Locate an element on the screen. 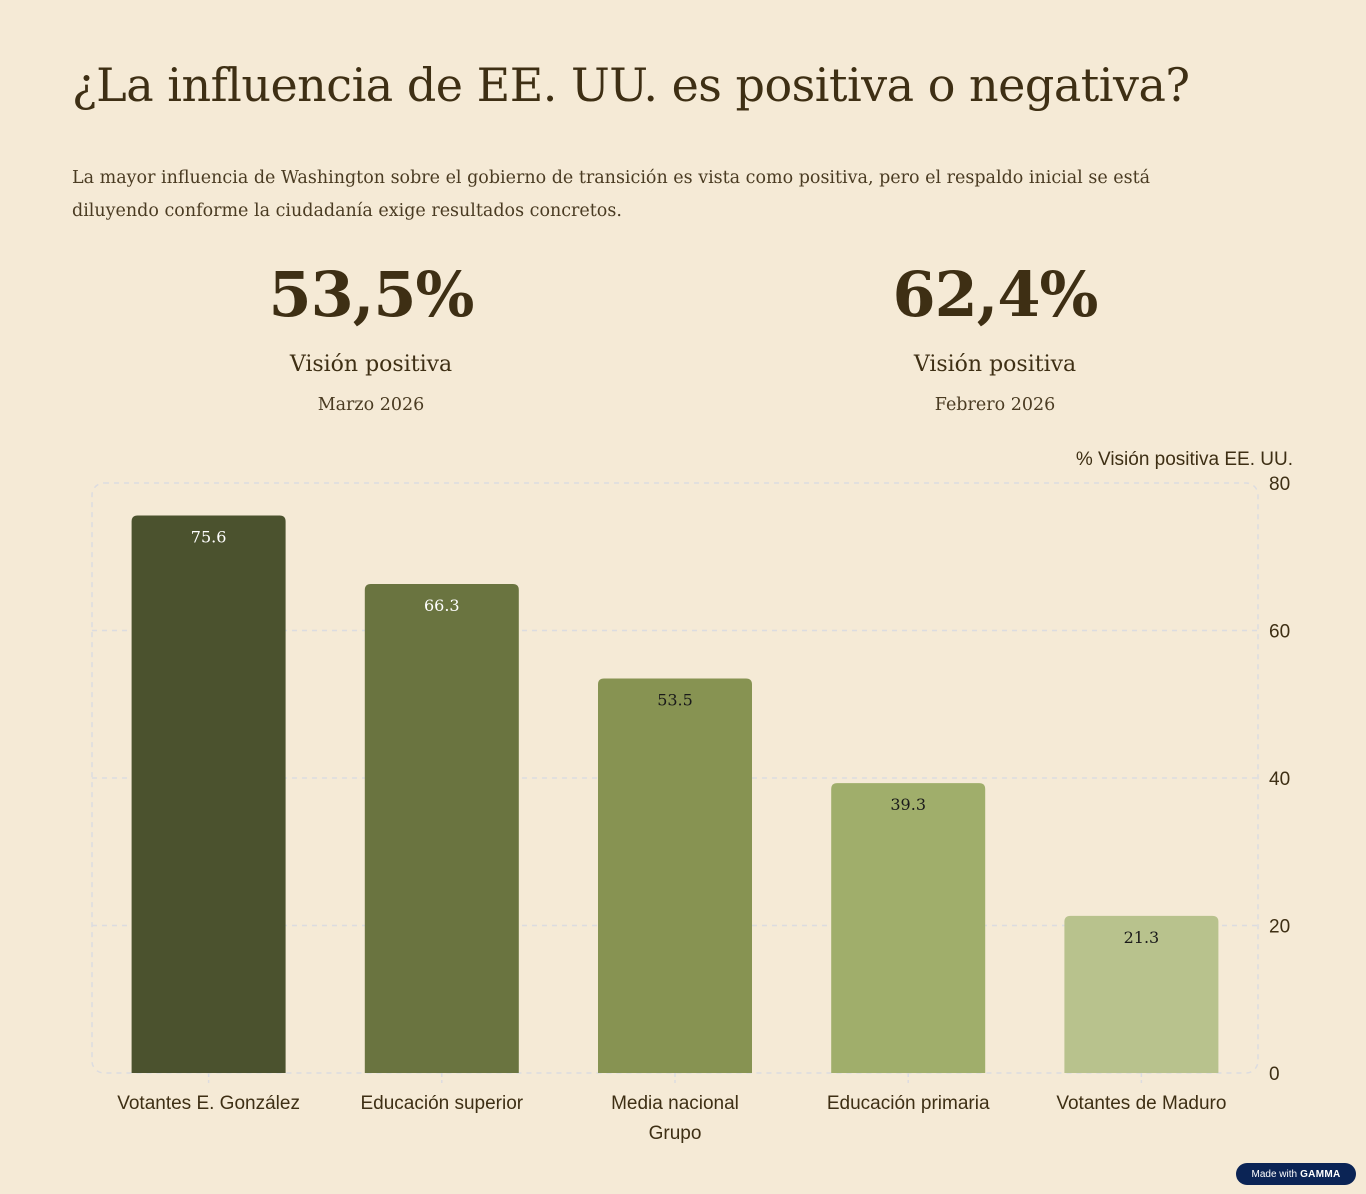  bar-value-label: 21.3 is located at coordinates (1142, 937).